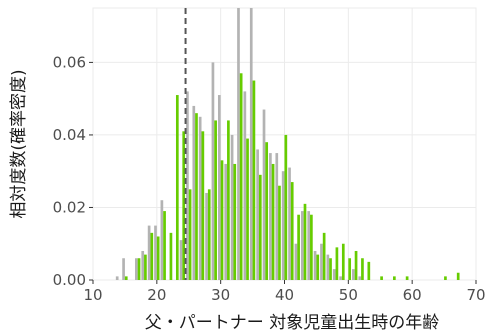  I want to click on x-tick-label: 60, so click(412, 295).